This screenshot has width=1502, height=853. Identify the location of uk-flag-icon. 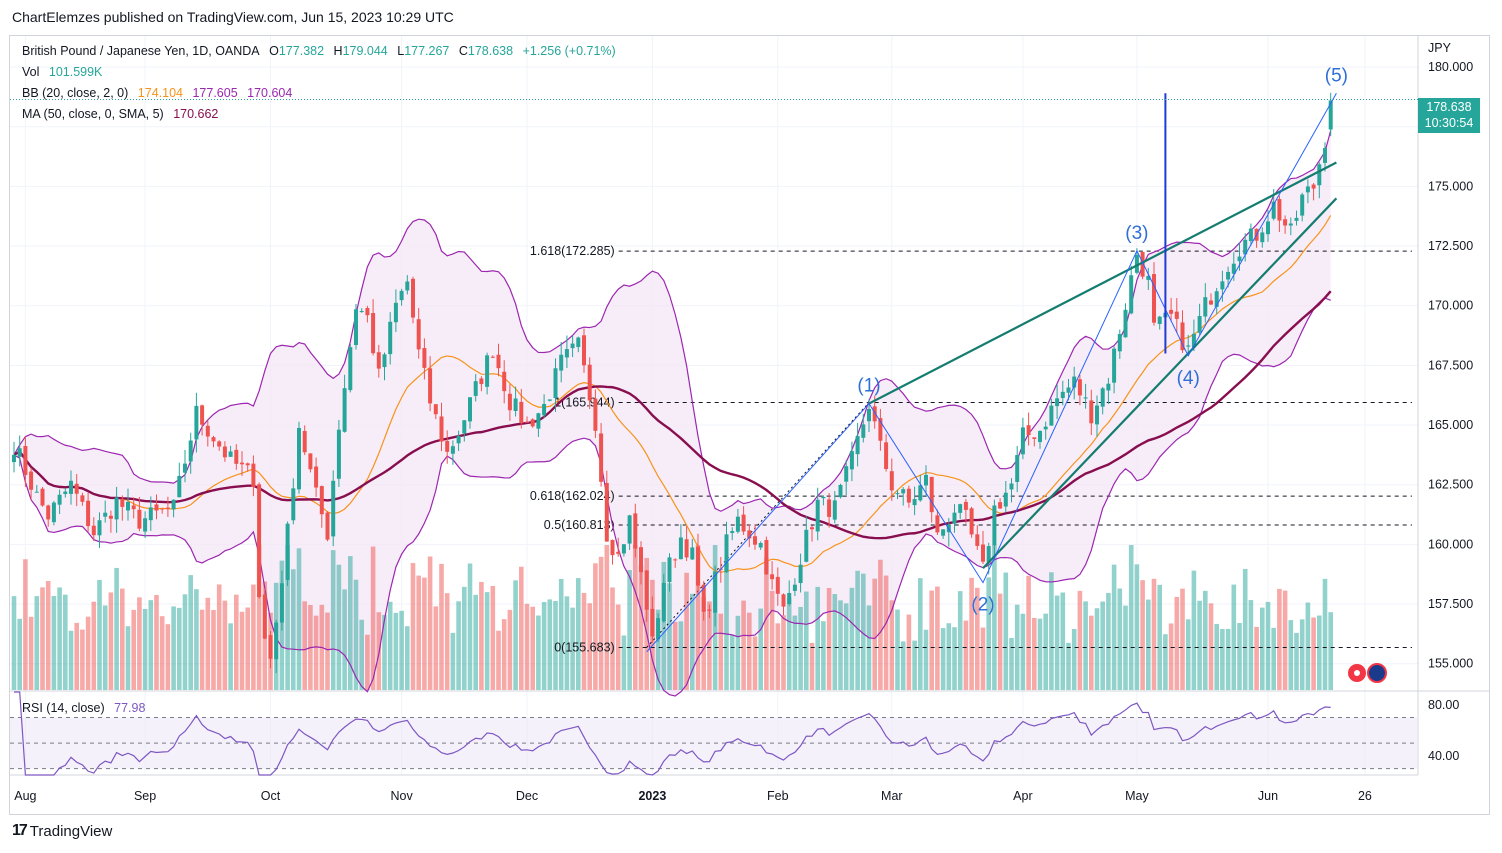
(1377, 673).